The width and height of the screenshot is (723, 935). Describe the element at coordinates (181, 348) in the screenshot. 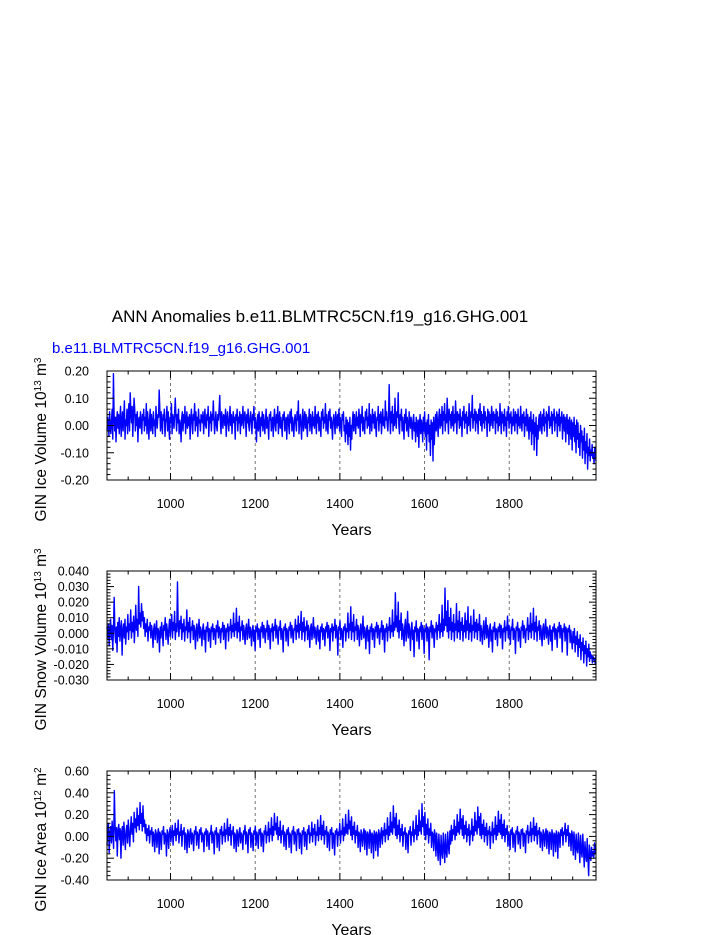

I see `series-label: b.e11.BLMTRC5CN.f19_g16.GHG.001` at that location.